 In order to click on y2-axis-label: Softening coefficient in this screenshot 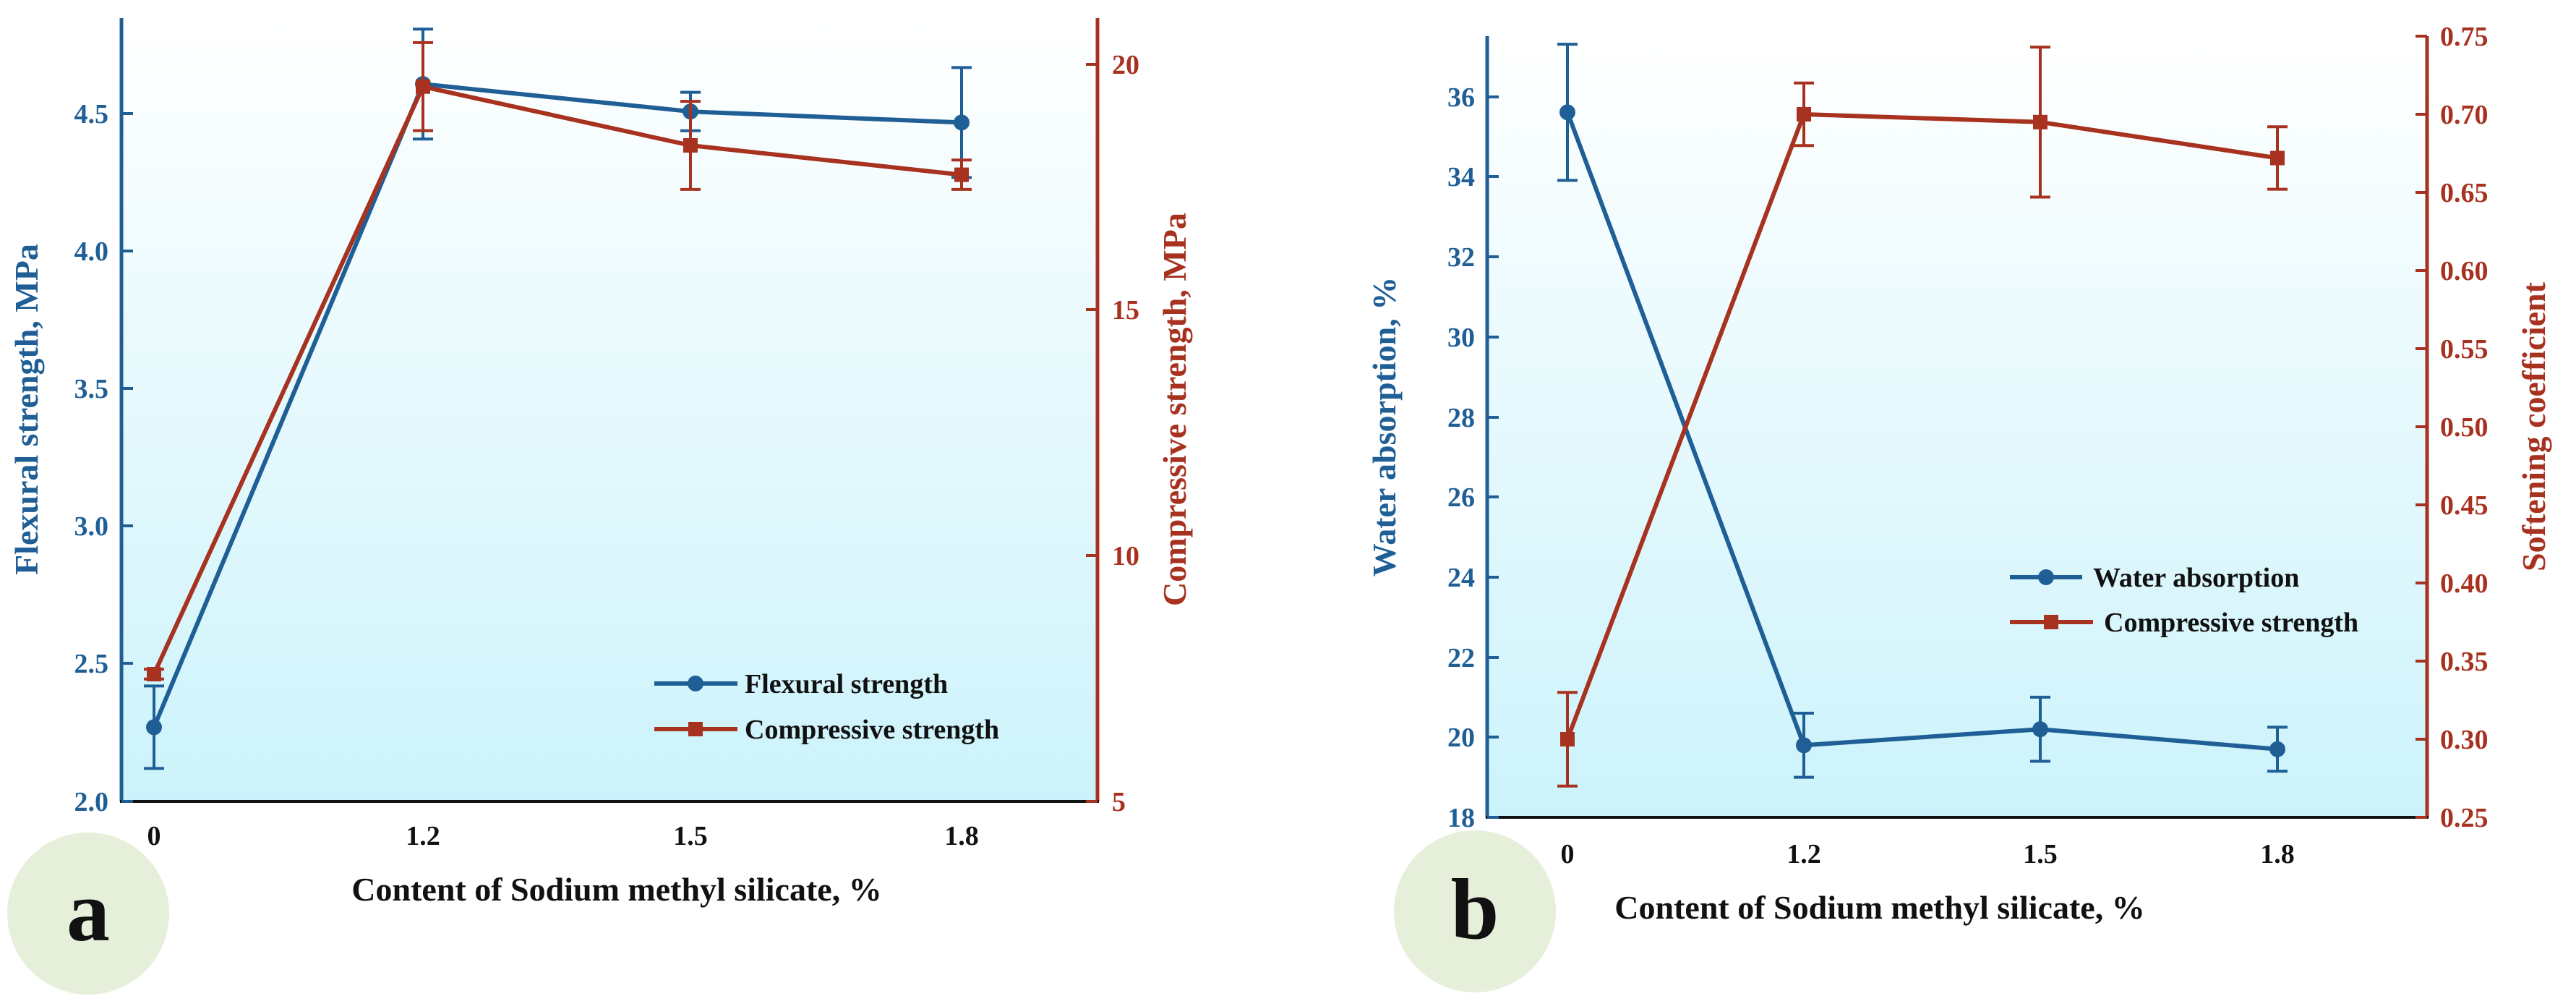, I will do `click(2533, 426)`.